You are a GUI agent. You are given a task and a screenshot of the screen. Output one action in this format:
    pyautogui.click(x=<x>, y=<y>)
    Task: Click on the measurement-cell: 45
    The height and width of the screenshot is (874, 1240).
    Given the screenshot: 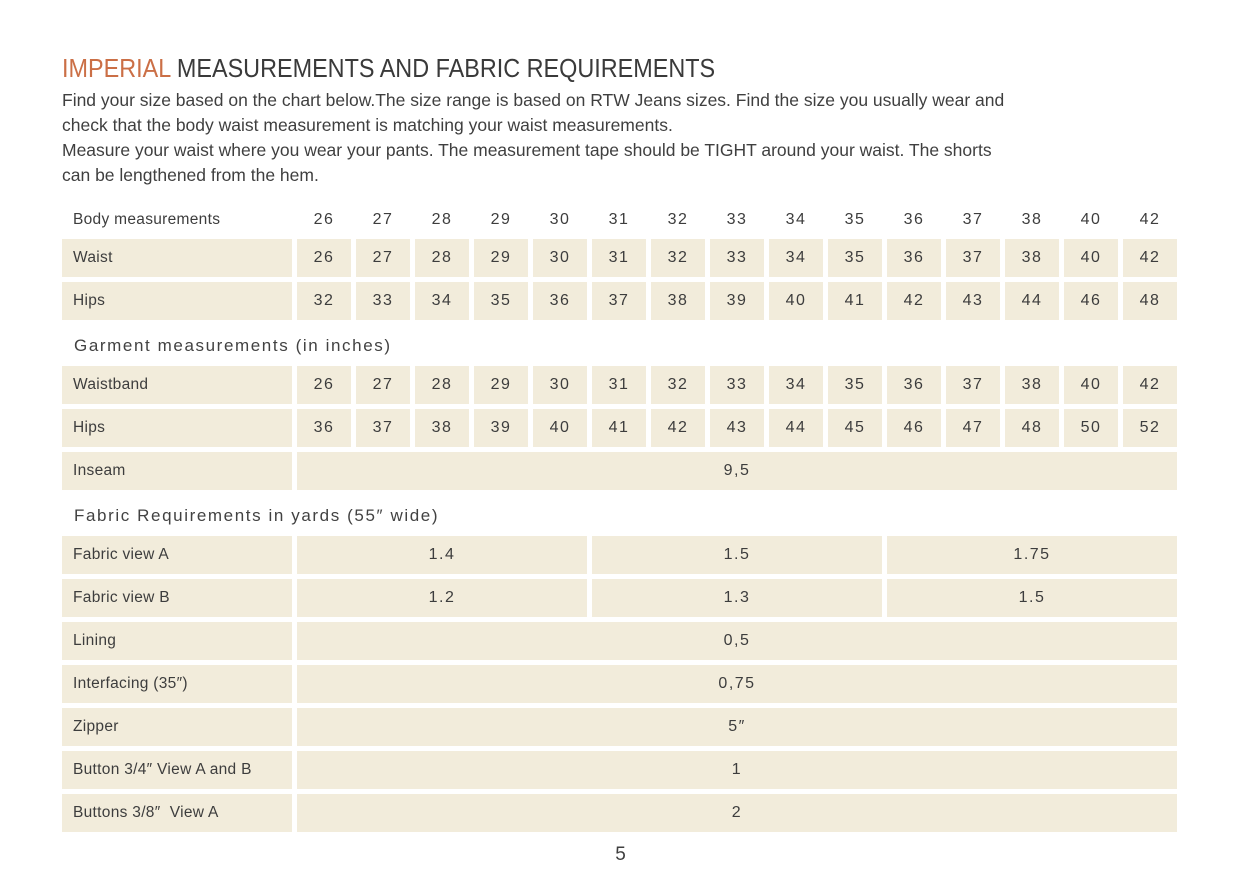 What is the action you would take?
    pyautogui.click(x=855, y=428)
    